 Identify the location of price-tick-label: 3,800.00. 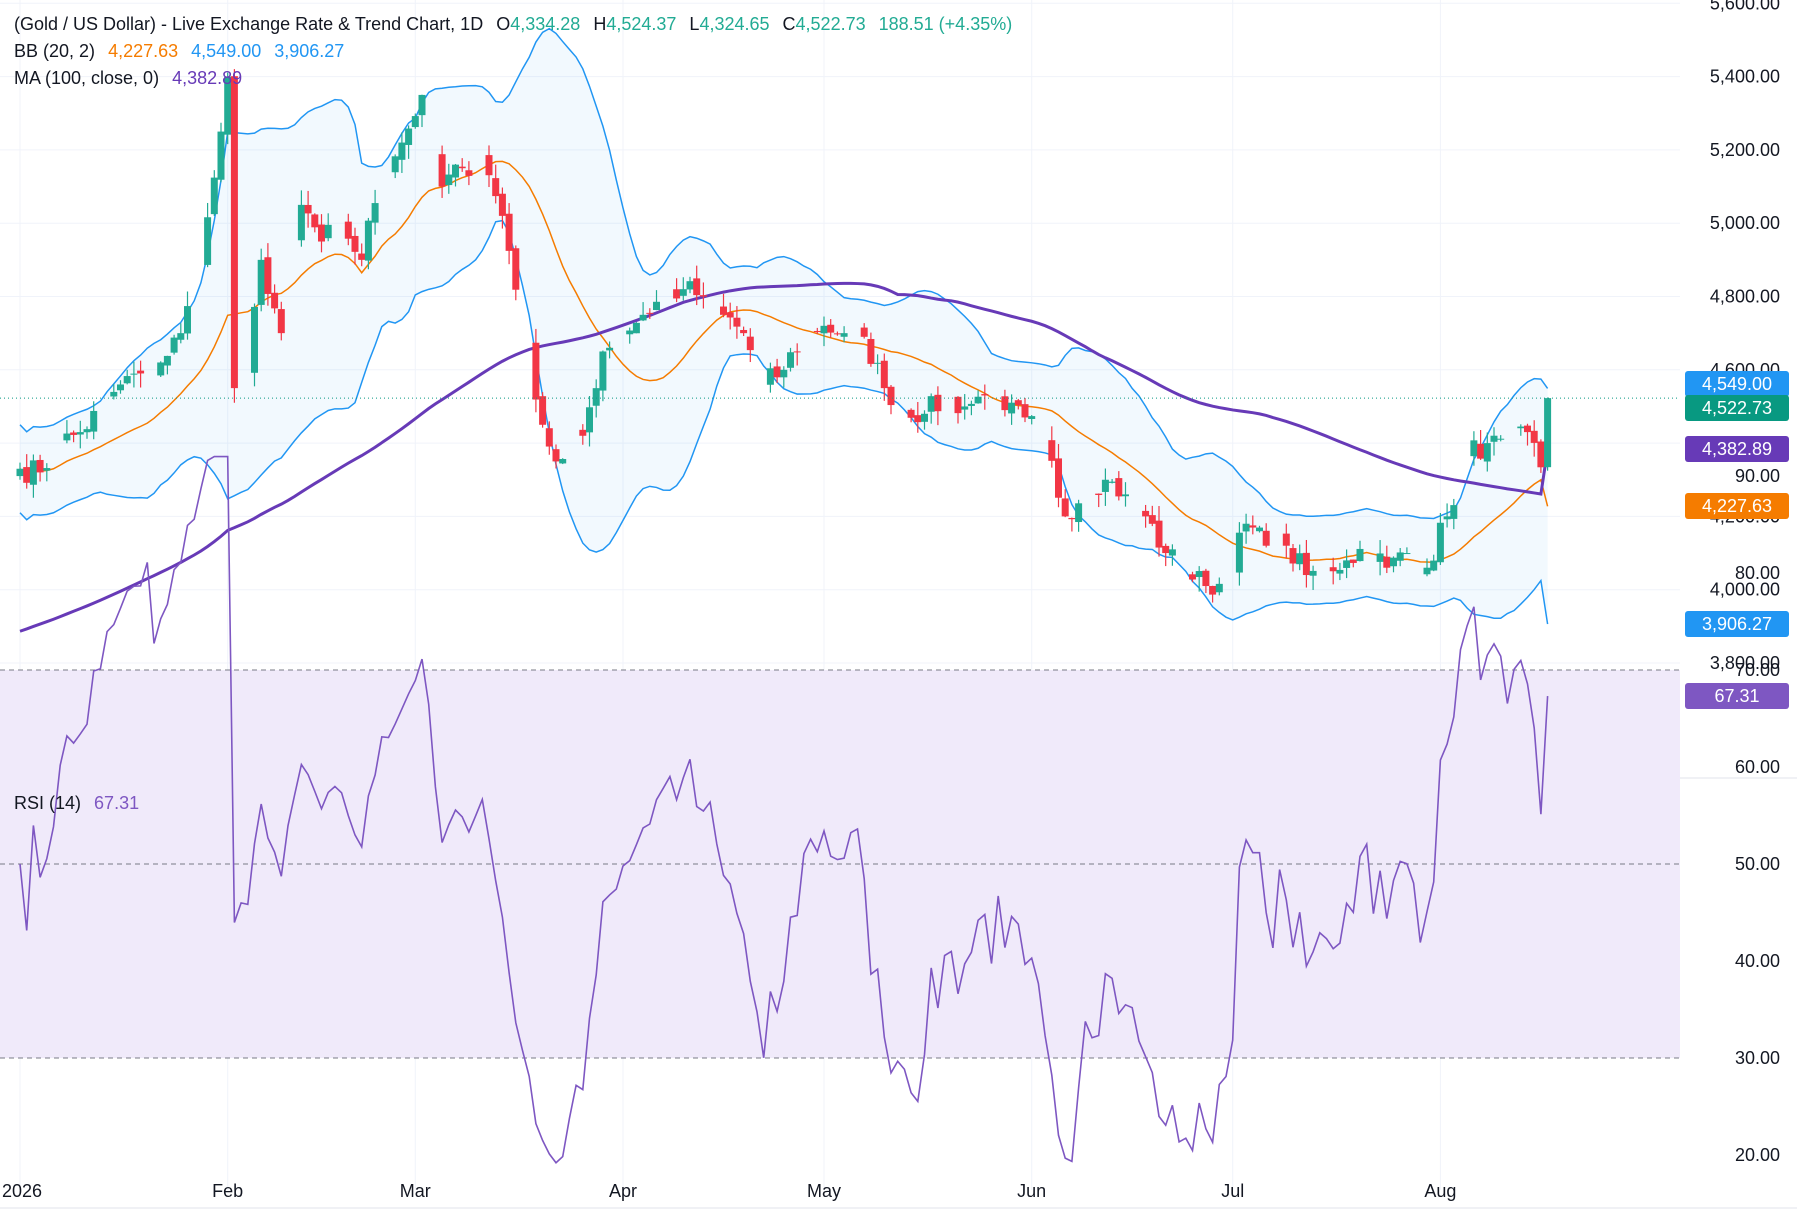
(1745, 663).